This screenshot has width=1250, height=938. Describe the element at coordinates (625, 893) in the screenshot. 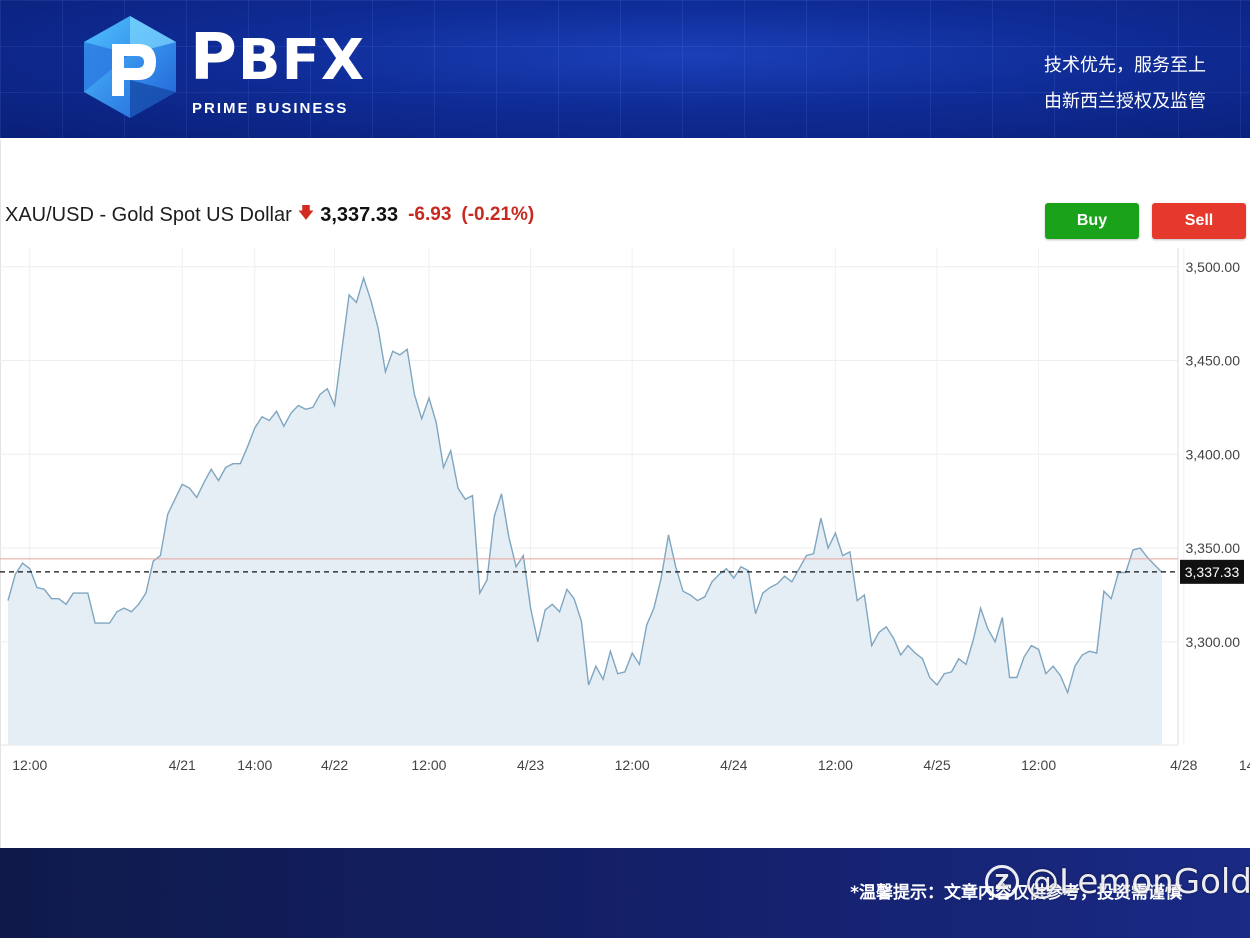

I see `footer-banner: *温馨提示：文章内容仅供参考，投资需谨慎` at that location.